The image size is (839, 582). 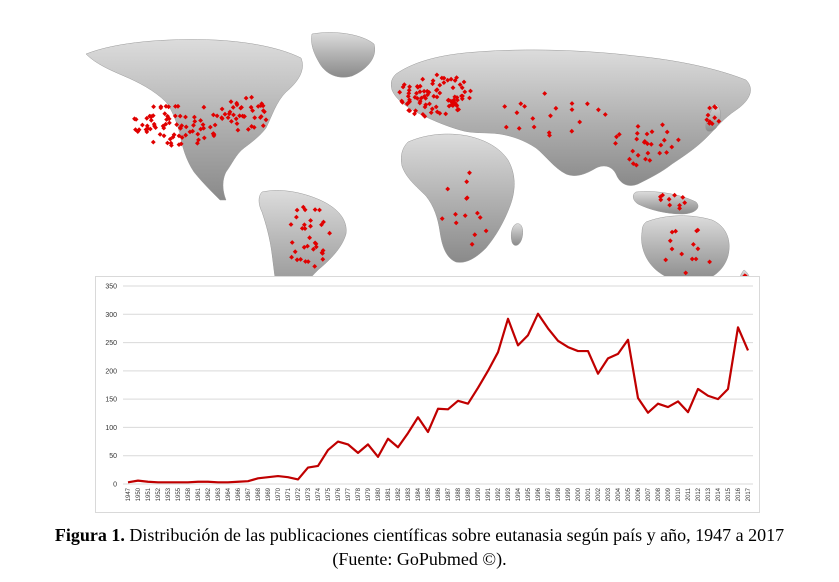 What do you see at coordinates (549, 494) in the screenshot?
I see `x-tick-label: 1997` at bounding box center [549, 494].